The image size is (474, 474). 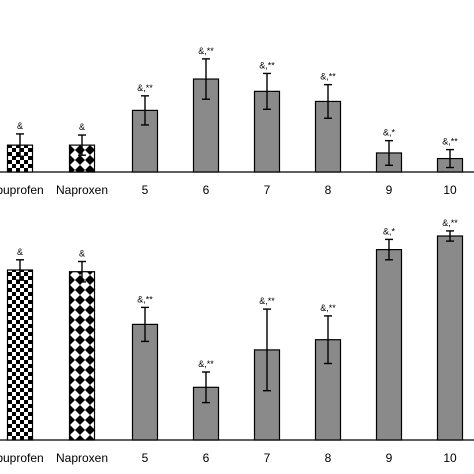 I want to click on bottom-tick-label-2: 5, so click(x=145, y=458).